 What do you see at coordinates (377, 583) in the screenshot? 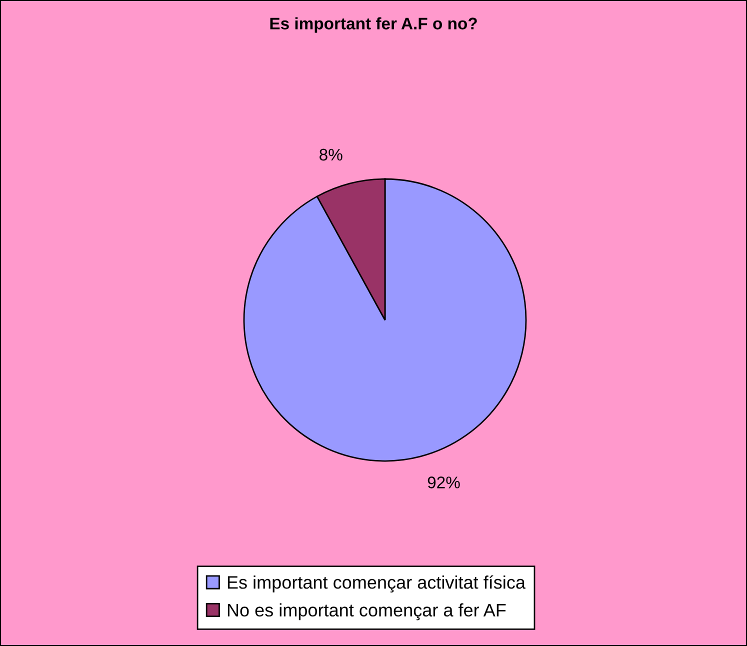
I see `legend-label: Es important començar activitat física` at bounding box center [377, 583].